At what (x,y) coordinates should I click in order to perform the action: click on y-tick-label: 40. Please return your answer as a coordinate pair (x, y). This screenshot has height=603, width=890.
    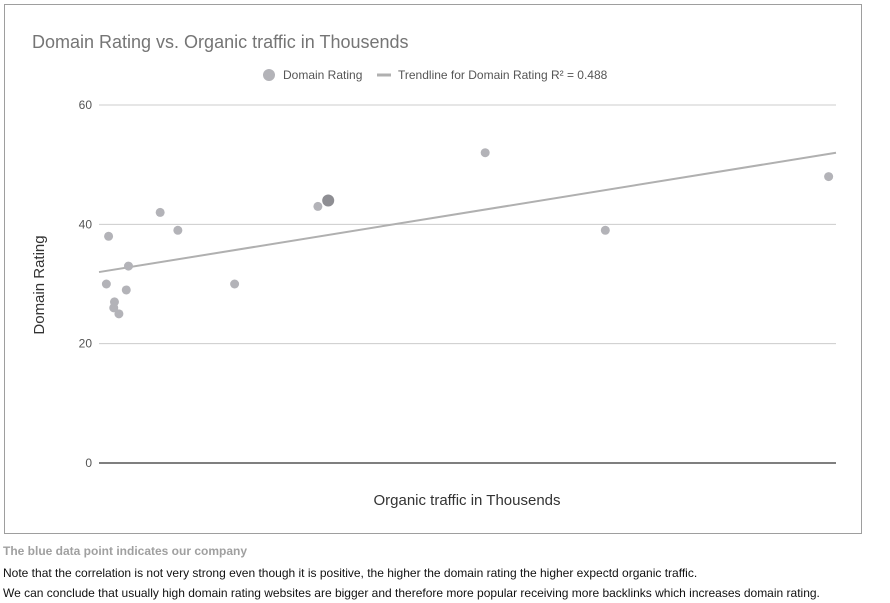
    Looking at the image, I should click on (86, 224).